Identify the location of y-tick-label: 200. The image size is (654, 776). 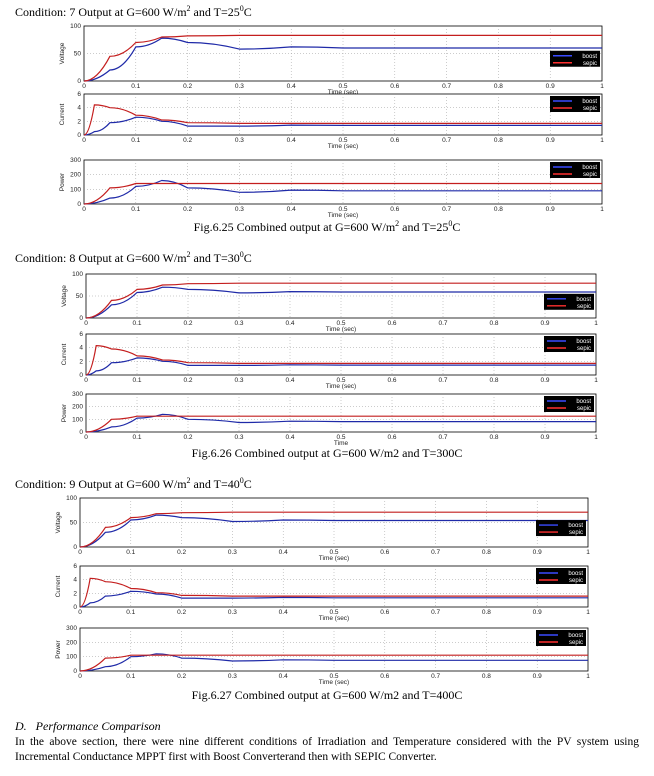
(71, 642).